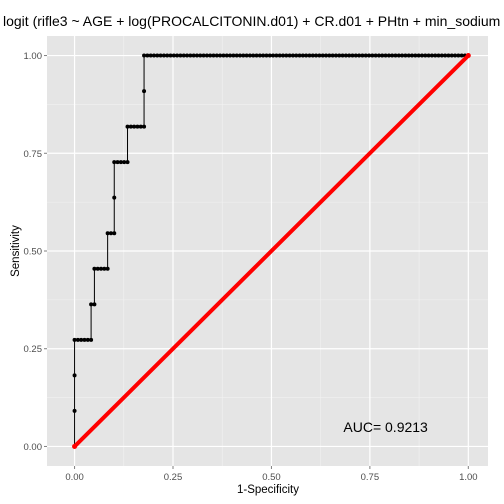  Describe the element at coordinates (74, 477) in the screenshot. I see `x-tick-label: 0.00` at that location.